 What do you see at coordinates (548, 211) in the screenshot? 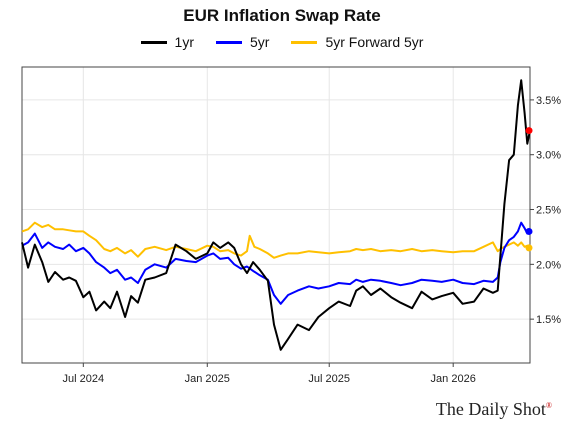
I see `y-tick-label: 2.5%` at bounding box center [548, 211].